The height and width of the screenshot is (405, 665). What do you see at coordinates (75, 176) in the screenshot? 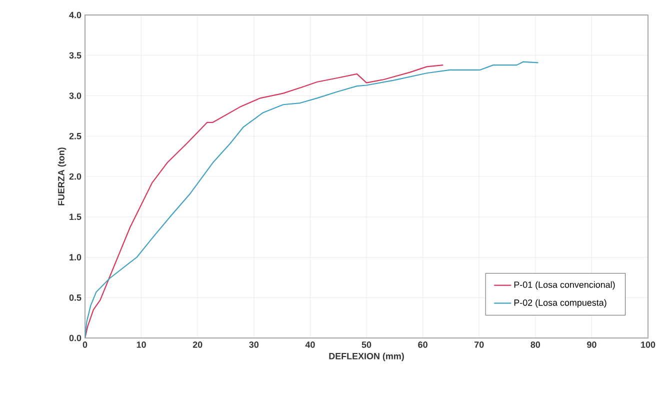
I see `y-tick-label: 2.0` at bounding box center [75, 176].